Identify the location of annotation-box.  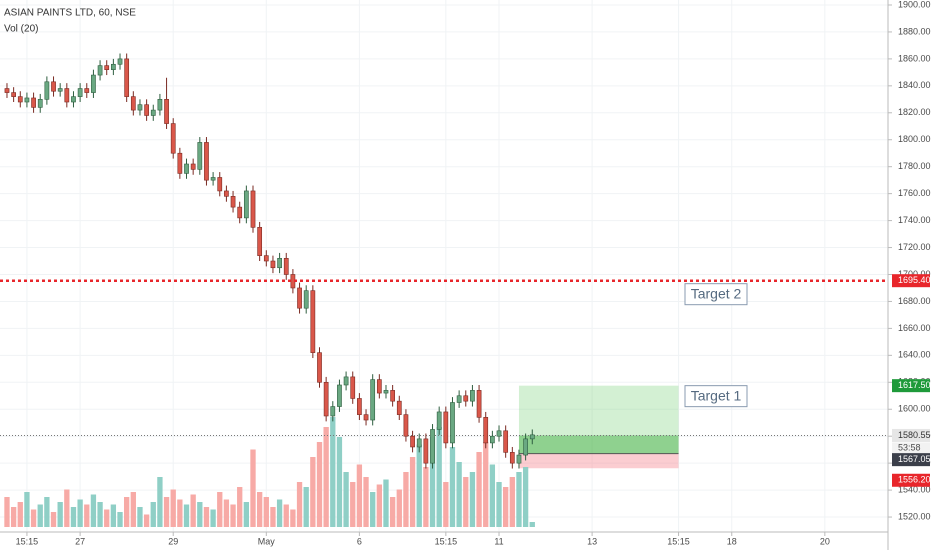
(716, 294).